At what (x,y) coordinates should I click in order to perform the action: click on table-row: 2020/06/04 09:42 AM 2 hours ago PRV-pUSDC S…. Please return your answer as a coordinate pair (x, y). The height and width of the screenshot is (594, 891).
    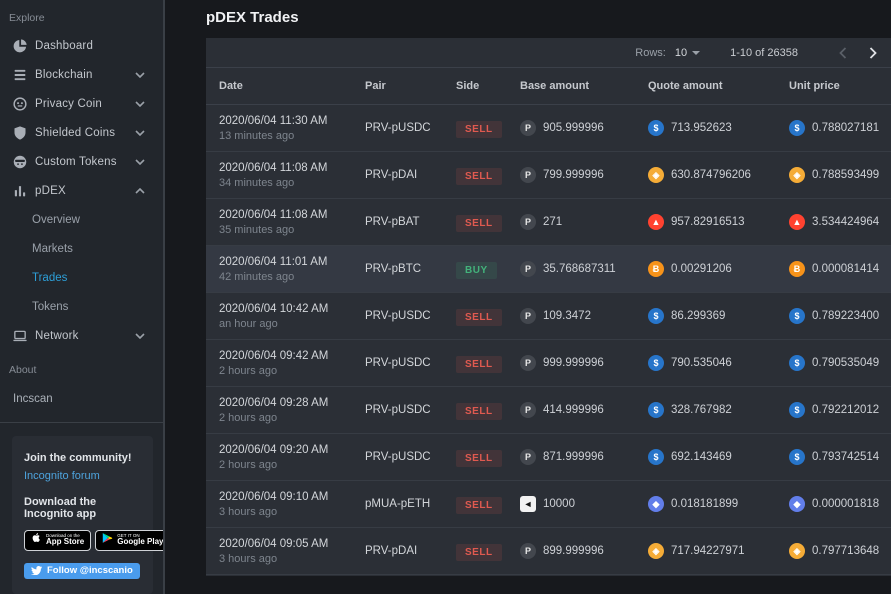
    Looking at the image, I should click on (548, 363).